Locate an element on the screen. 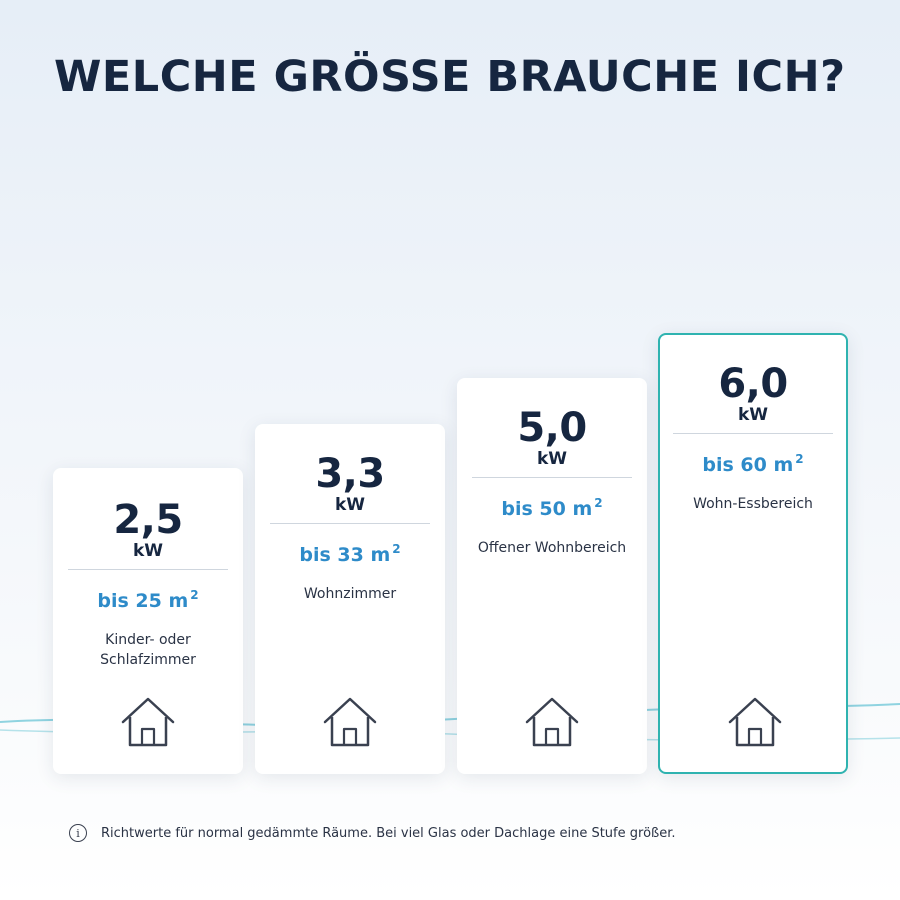 The image size is (900, 900). page-title: WELCHE GRÖSSE BRAUCHE ICH? is located at coordinates (450, 77).